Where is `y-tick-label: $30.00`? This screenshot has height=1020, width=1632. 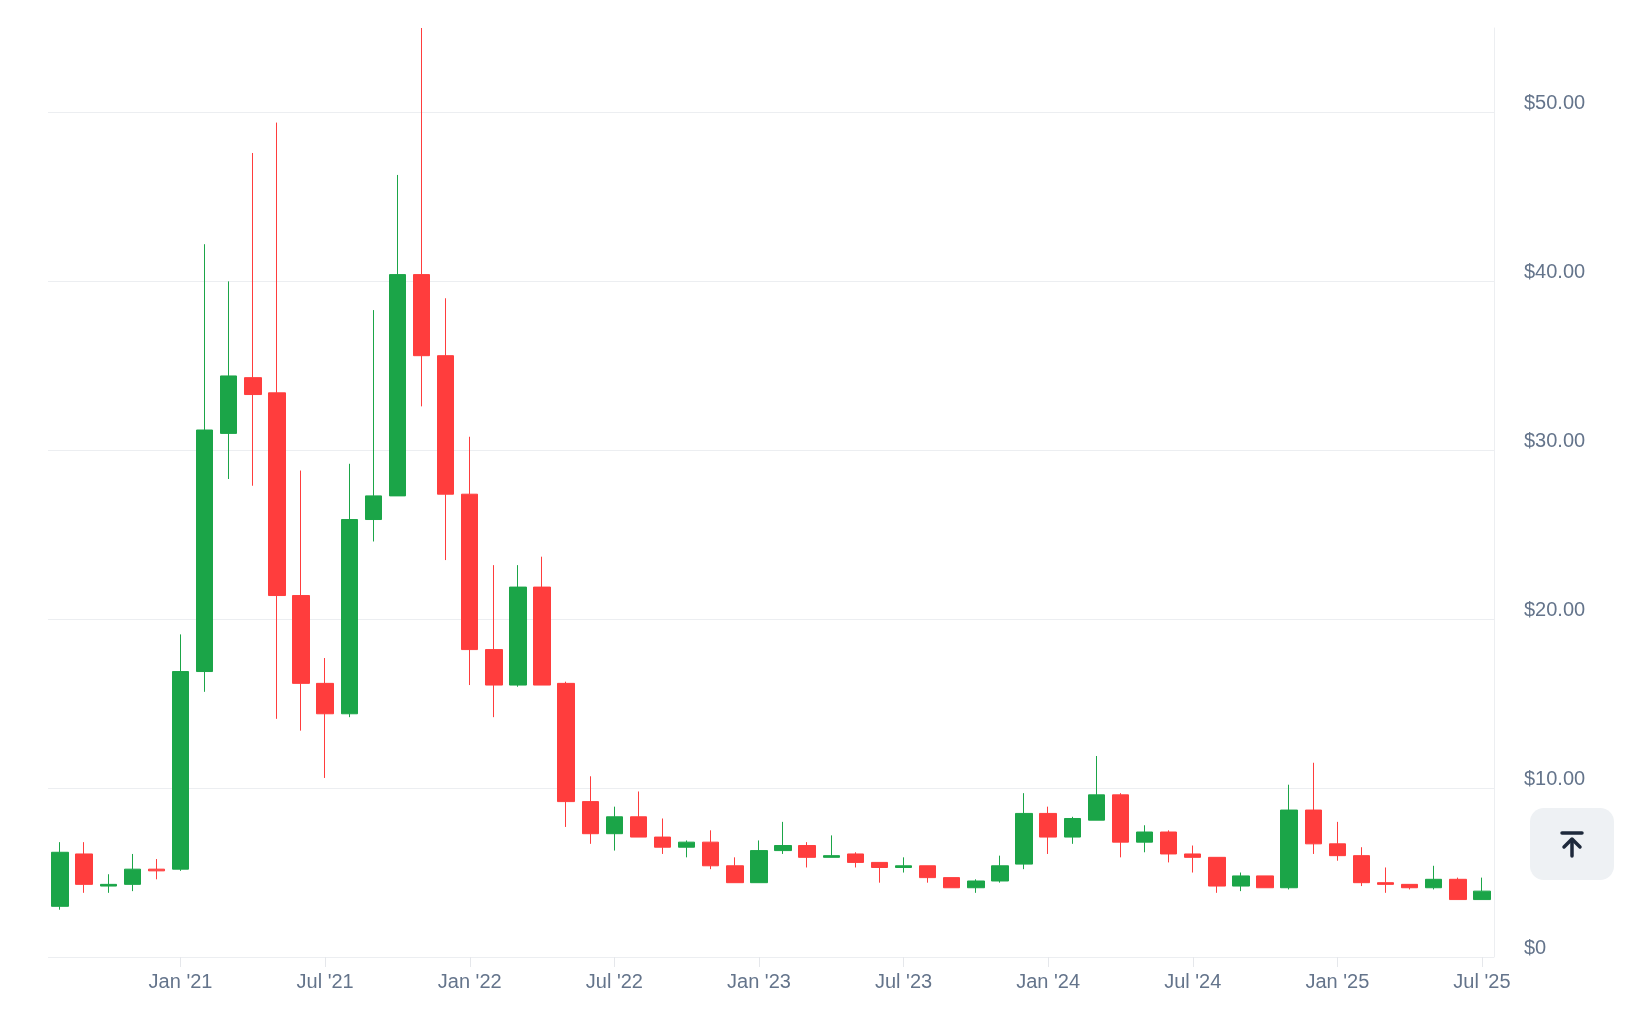 y-tick-label: $30.00 is located at coordinates (1555, 440).